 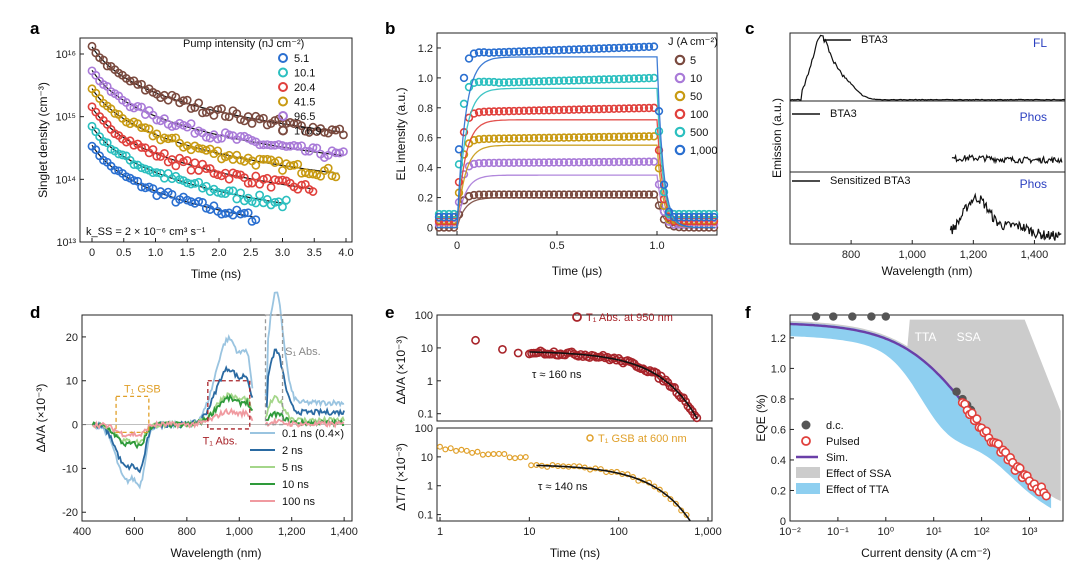 I want to click on panel-f-legend-label: Effect of SSA, so click(x=859, y=474).